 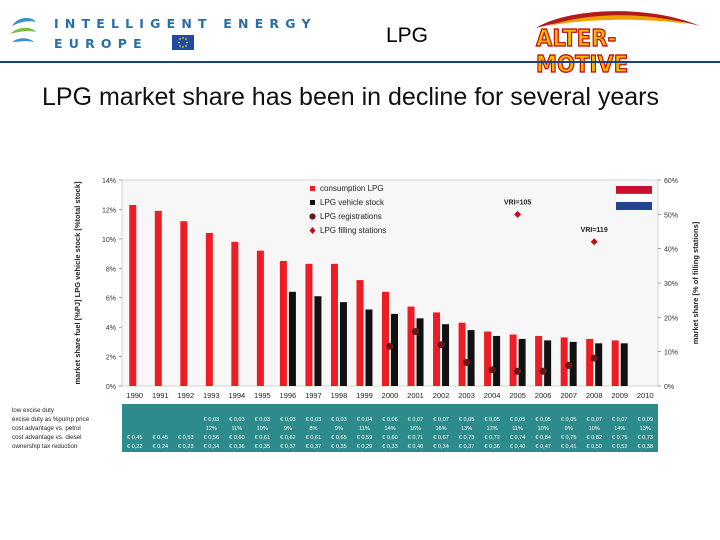 I want to click on x-tick-label: 1990, so click(x=134, y=395).